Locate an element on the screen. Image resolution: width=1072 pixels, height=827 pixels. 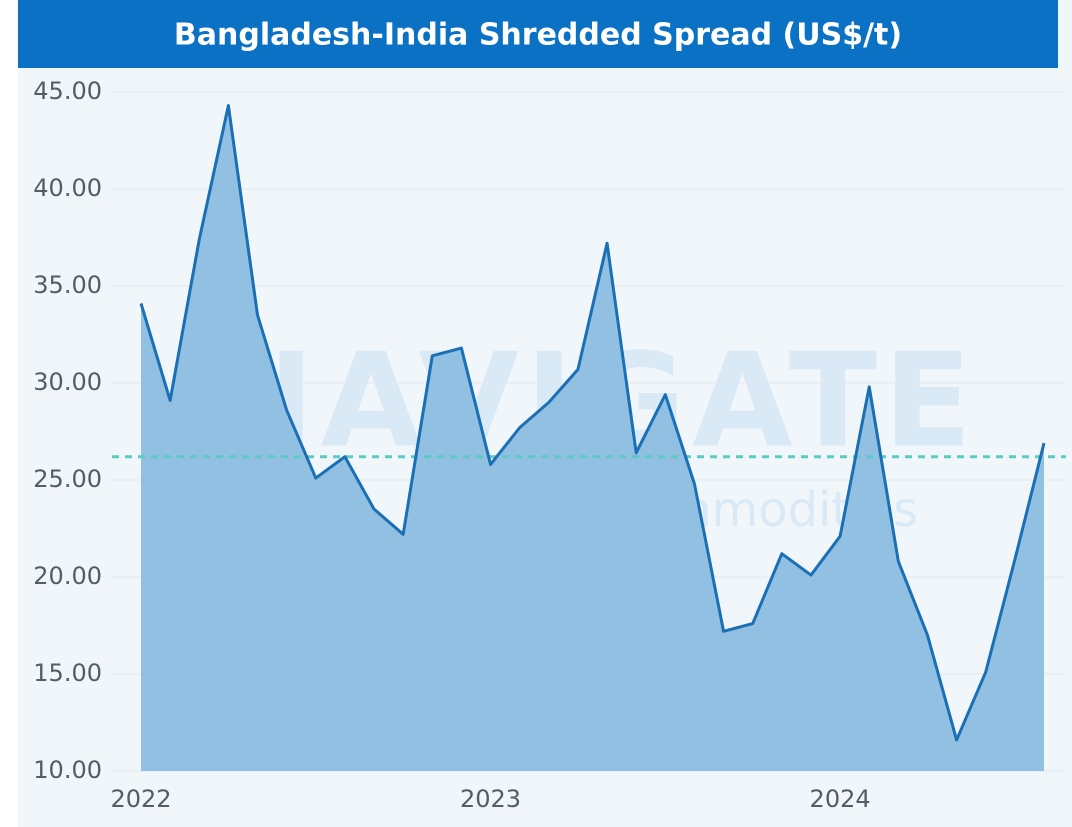
y-tick-label: 35.00 is located at coordinates (67, 285).